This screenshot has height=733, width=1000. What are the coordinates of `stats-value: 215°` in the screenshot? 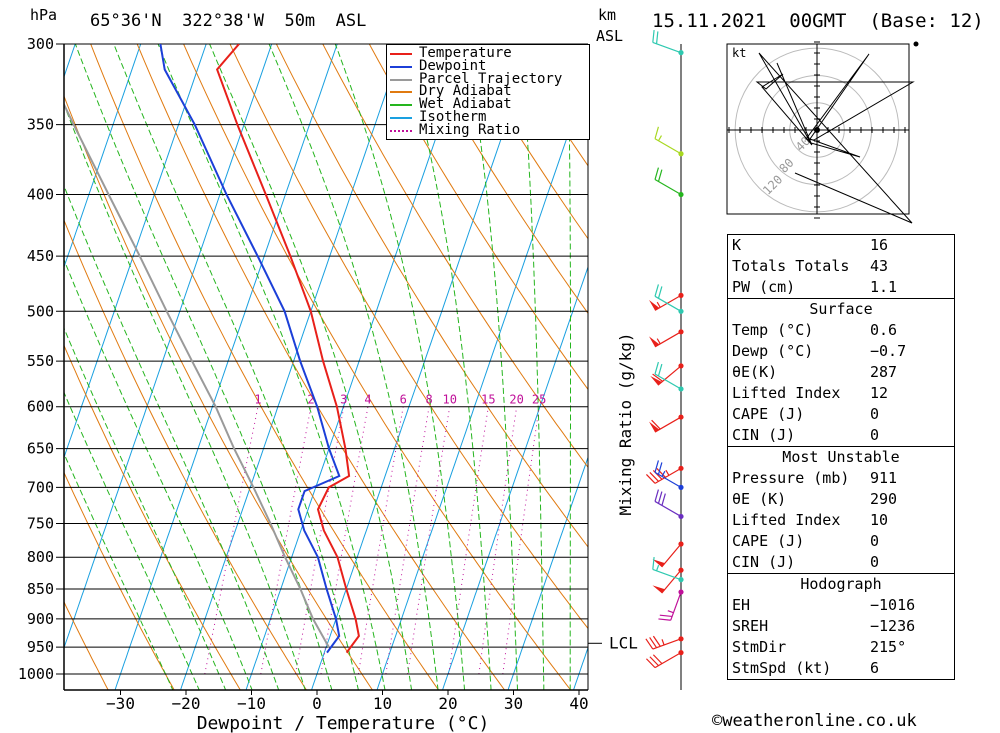 It's located at (888, 647).